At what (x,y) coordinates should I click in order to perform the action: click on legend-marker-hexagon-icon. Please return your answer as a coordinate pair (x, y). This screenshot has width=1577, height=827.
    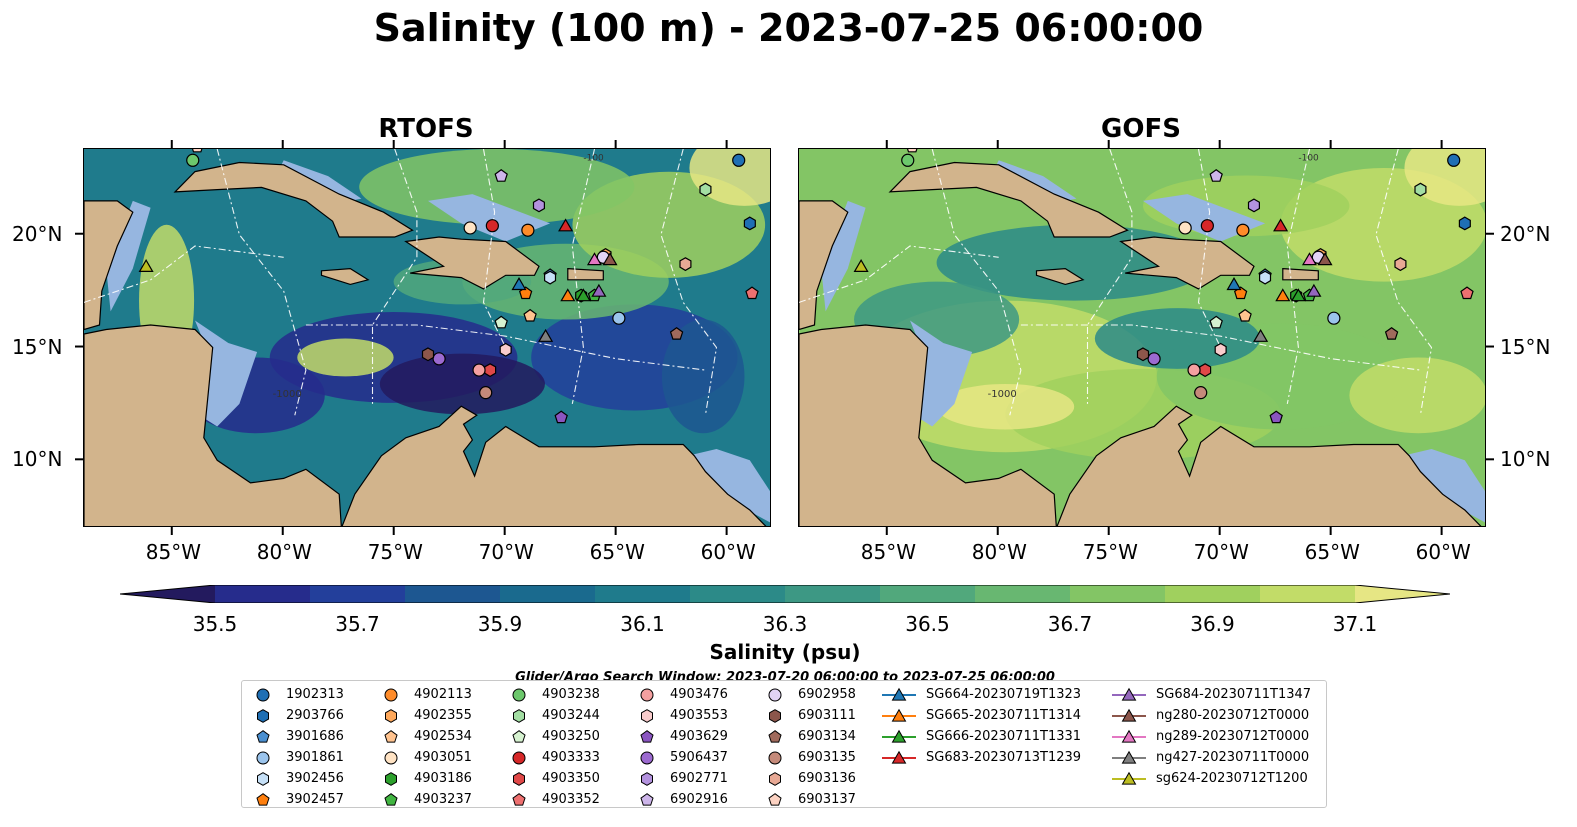
    Looking at the image, I should click on (519, 779).